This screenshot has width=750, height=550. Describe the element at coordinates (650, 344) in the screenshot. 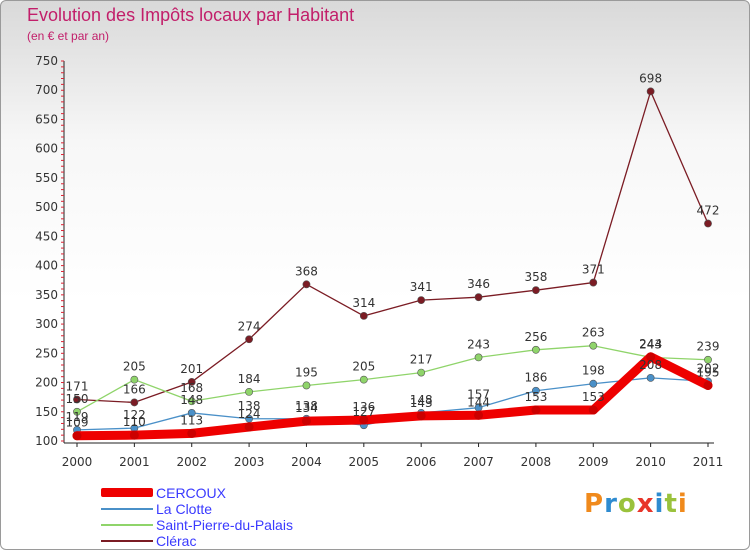

I see `data-label: 243` at that location.